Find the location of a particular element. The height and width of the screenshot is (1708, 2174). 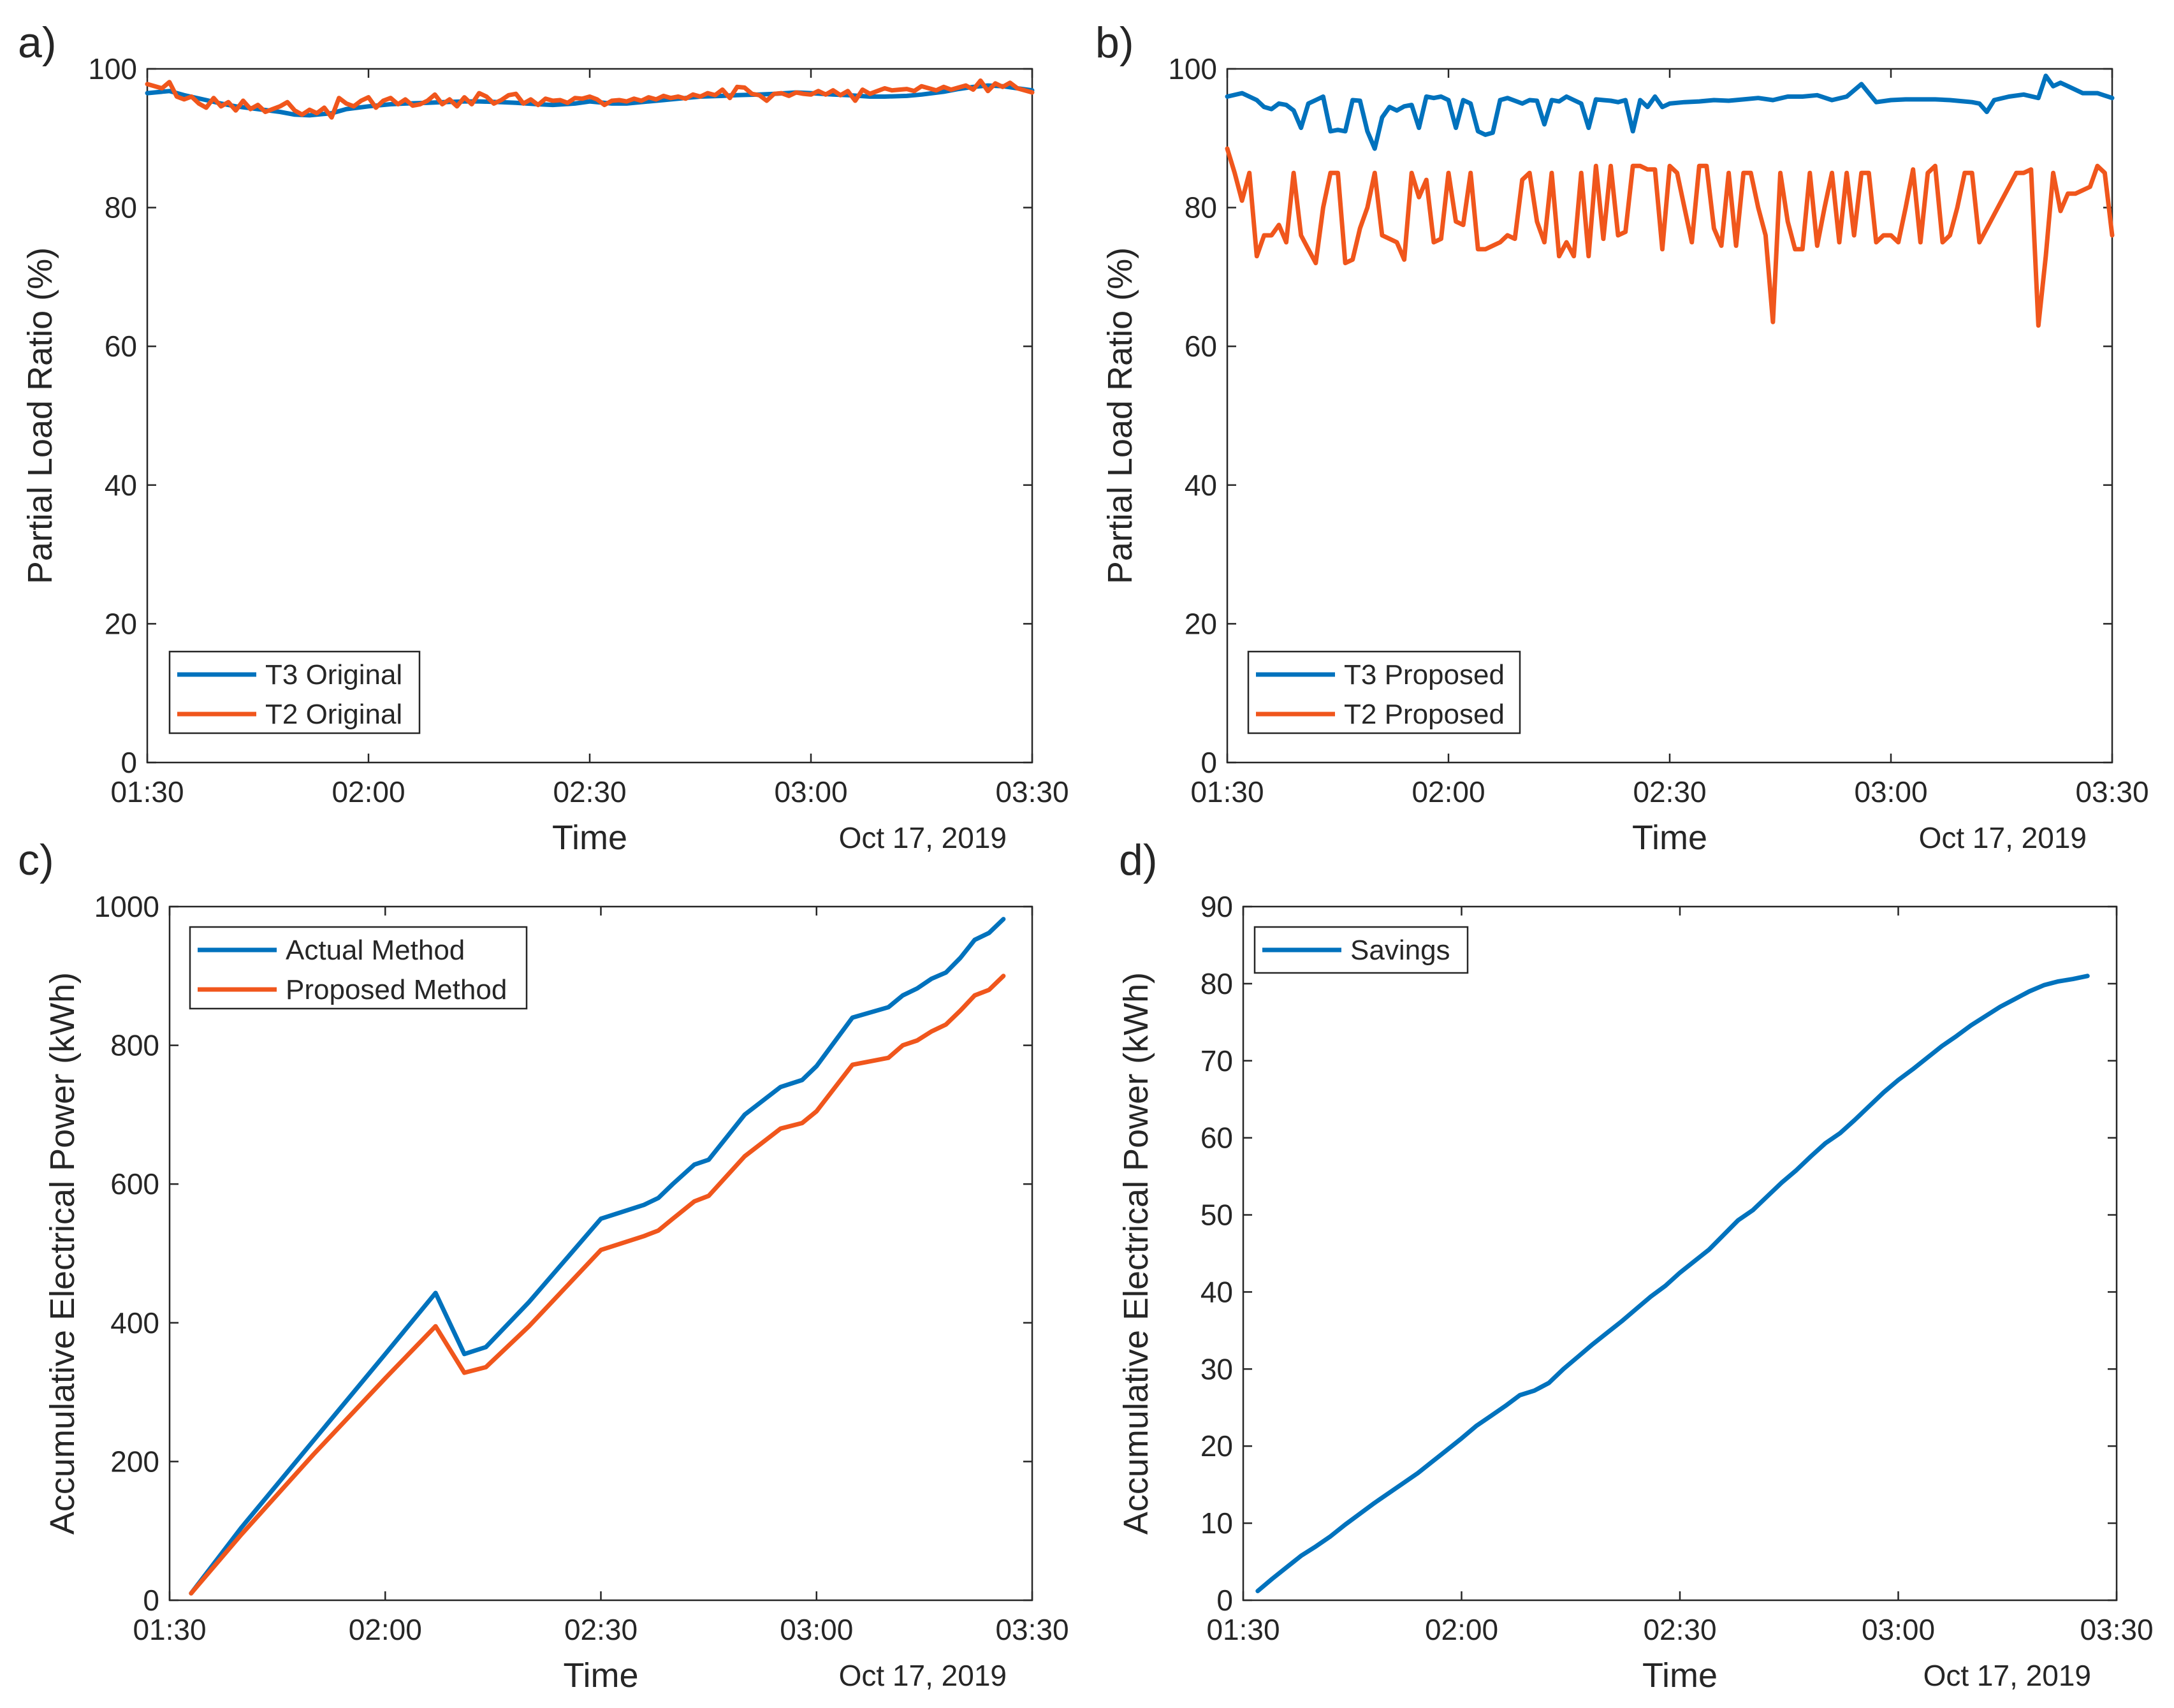

series-line-proposed-method is located at coordinates (597, 1285).